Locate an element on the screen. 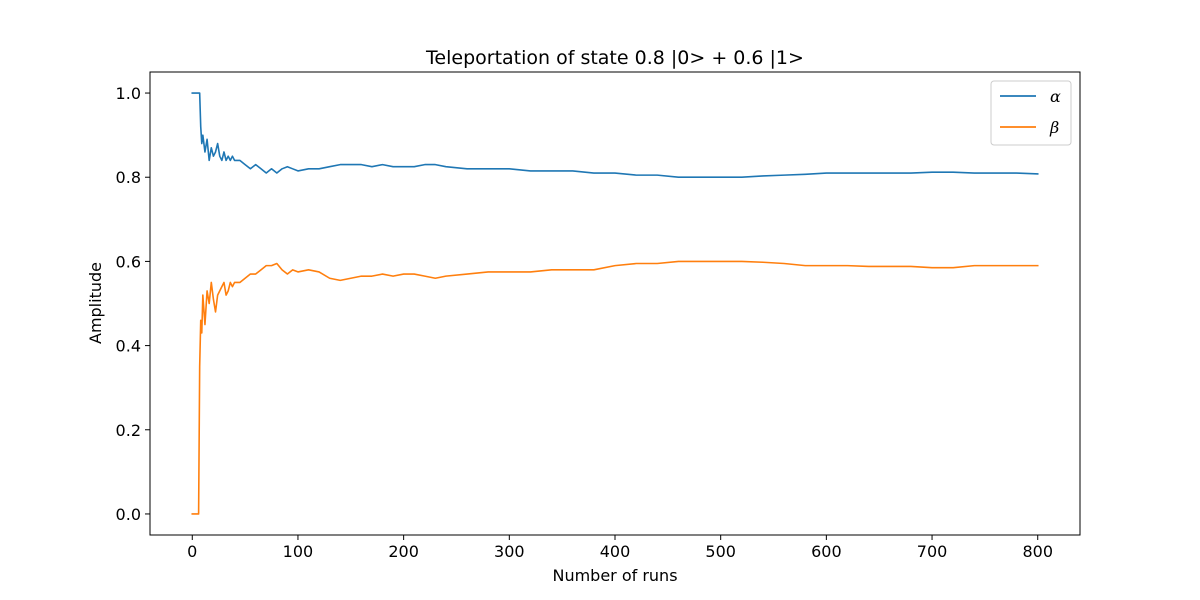 This screenshot has width=1200, height=600. legend-box is located at coordinates (1031, 113).